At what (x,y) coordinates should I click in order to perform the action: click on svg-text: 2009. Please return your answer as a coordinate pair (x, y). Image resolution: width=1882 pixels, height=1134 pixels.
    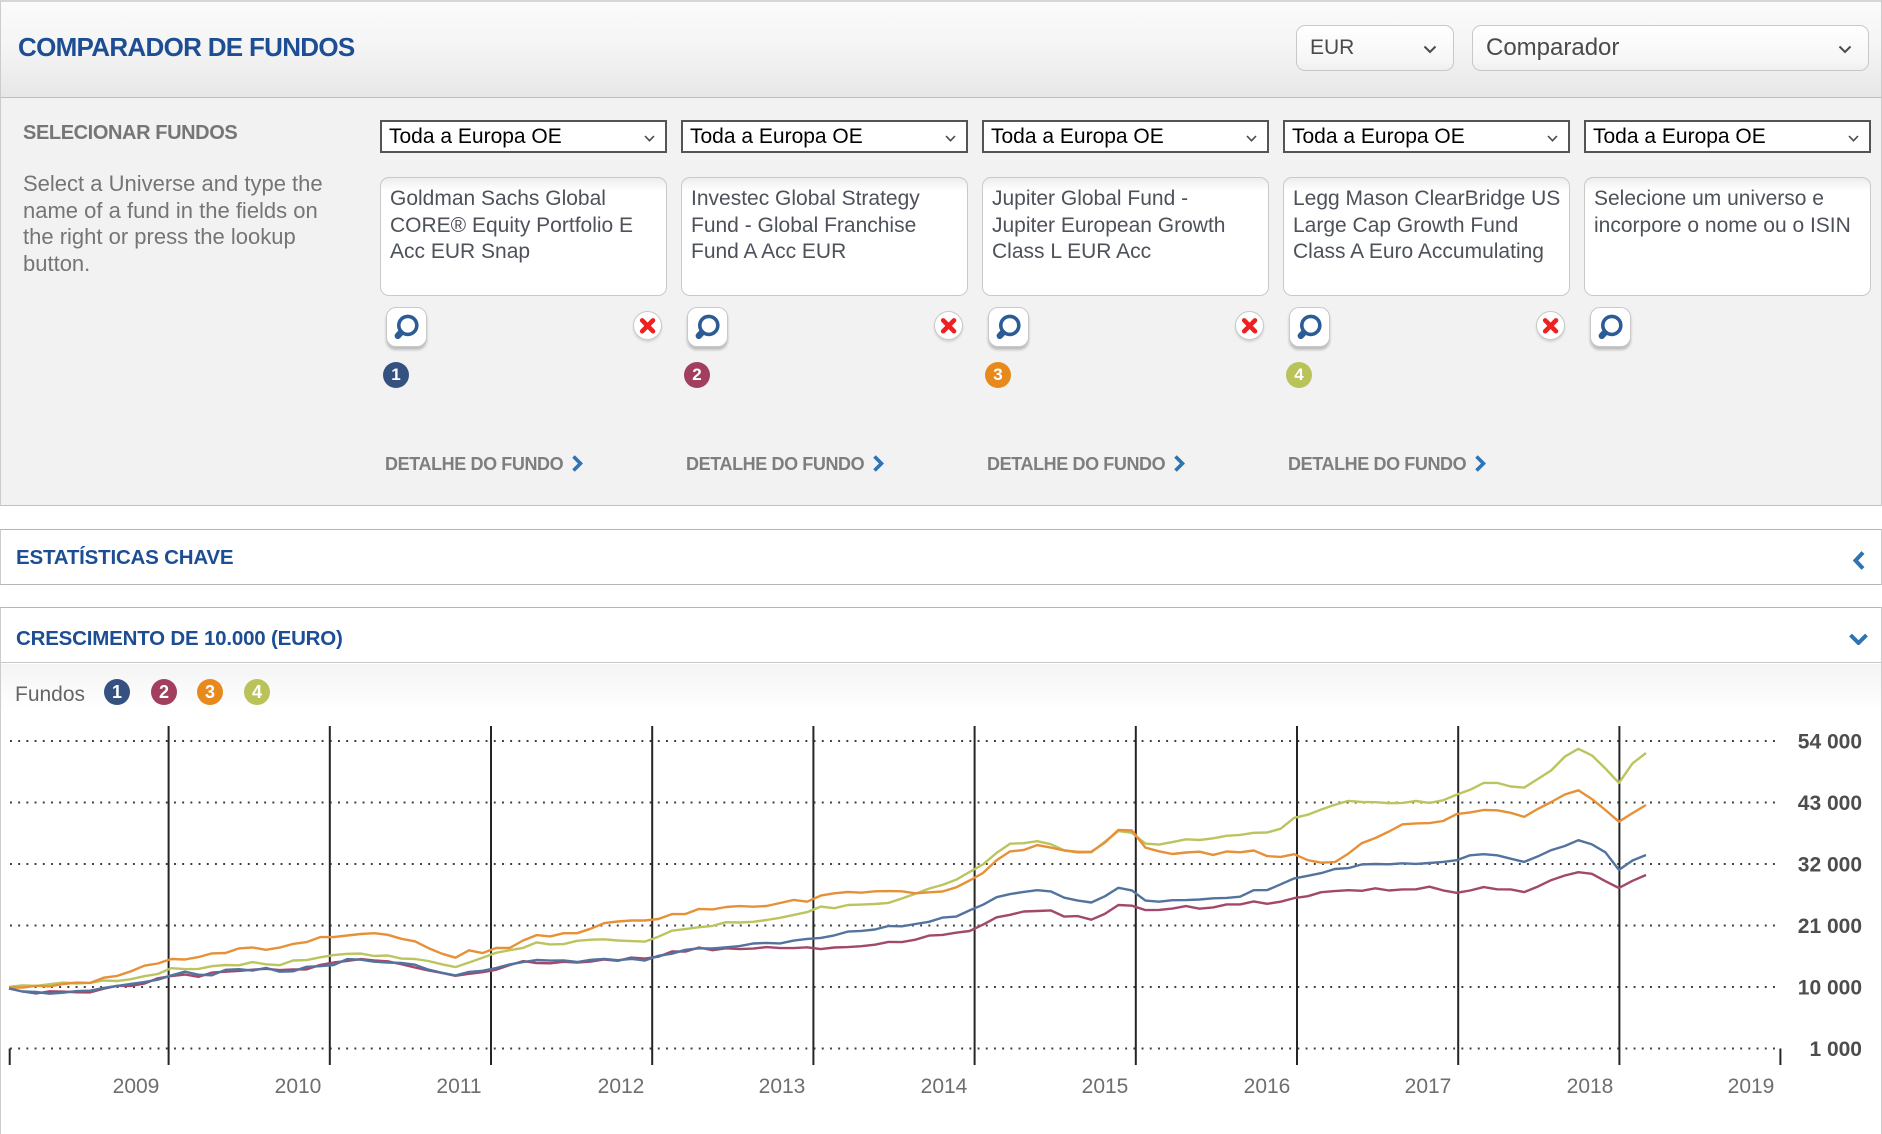
    Looking at the image, I should click on (136, 1086).